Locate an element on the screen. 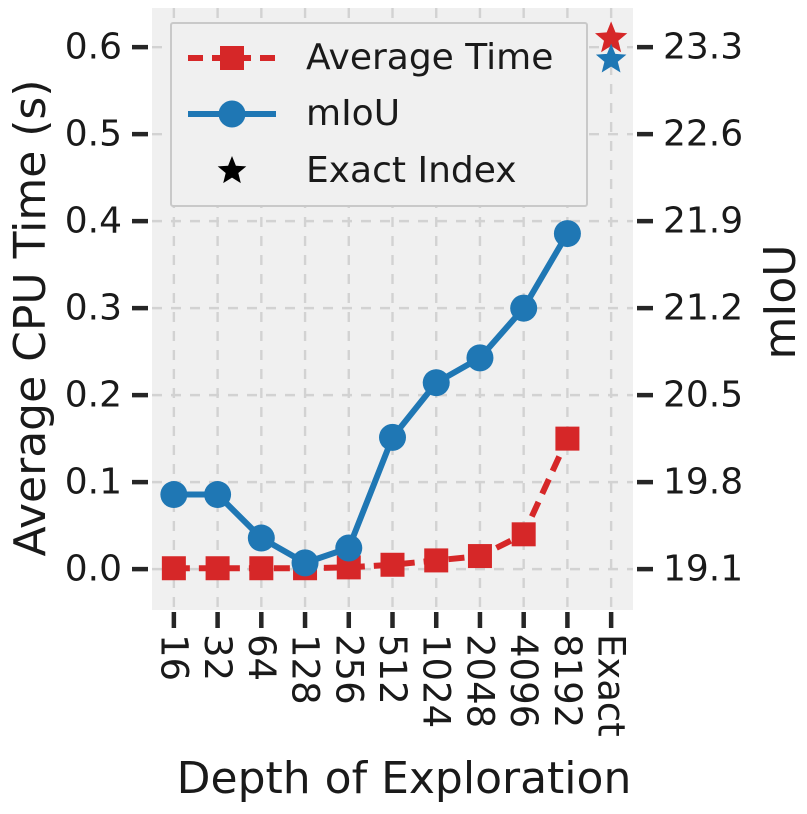  legend-item-average-time: Average Time is located at coordinates (379, 58).